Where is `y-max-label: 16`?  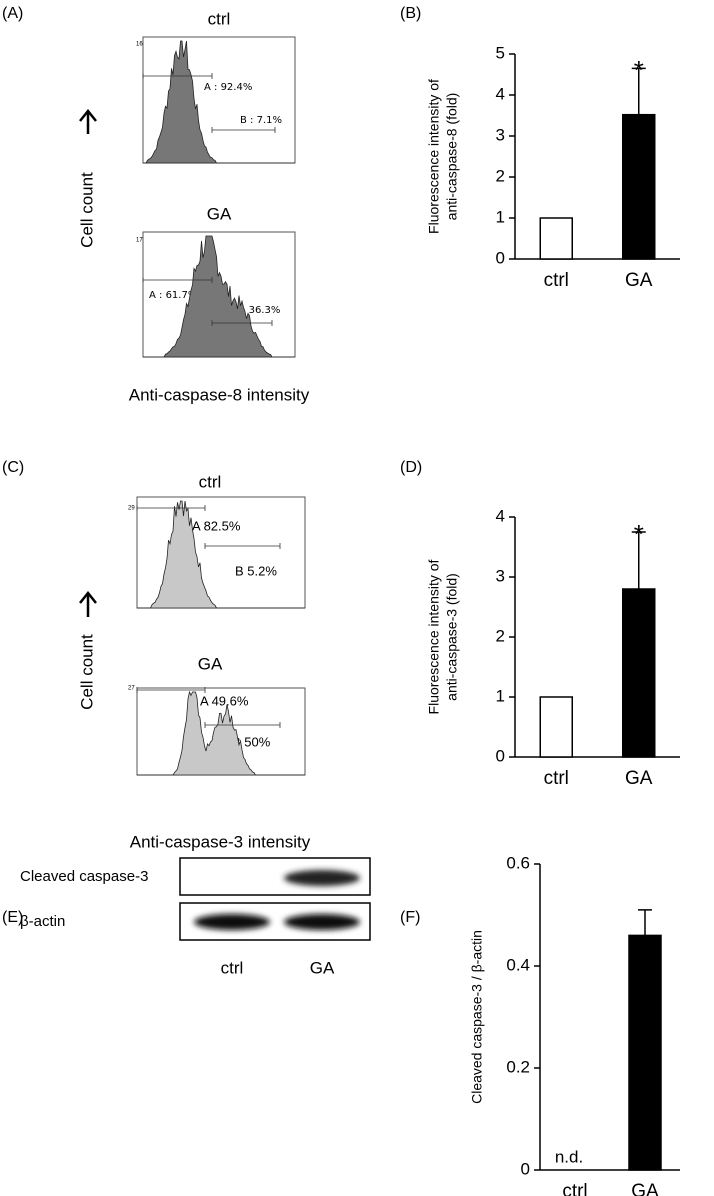 y-max-label: 16 is located at coordinates (139, 45).